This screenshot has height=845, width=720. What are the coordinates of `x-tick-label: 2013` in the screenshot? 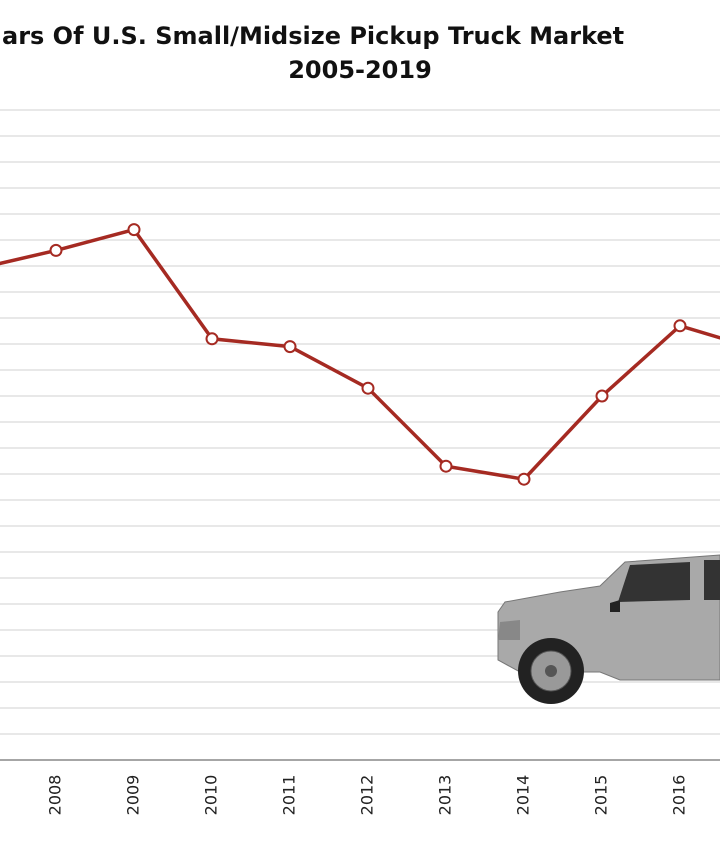 It's located at (445, 795).